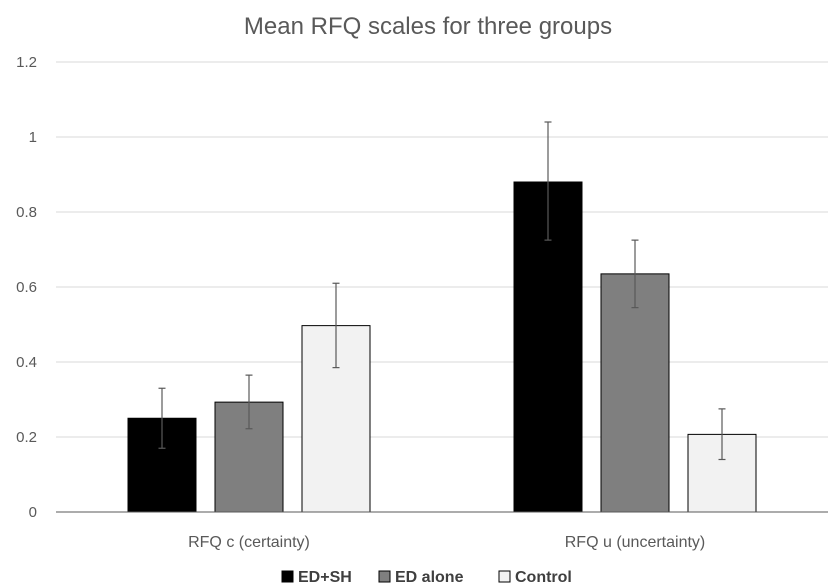 Image resolution: width=828 pixels, height=588 pixels. What do you see at coordinates (26, 362) in the screenshot?
I see `y-tick-label: 0.4` at bounding box center [26, 362].